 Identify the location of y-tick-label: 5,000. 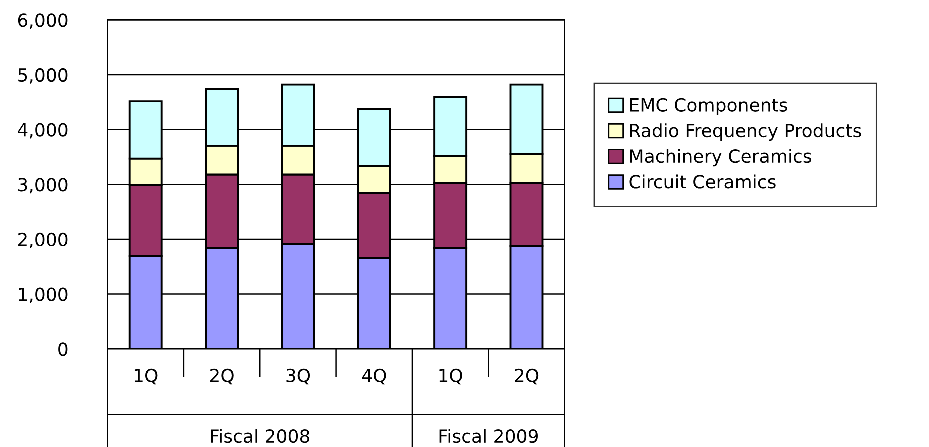
(43, 76).